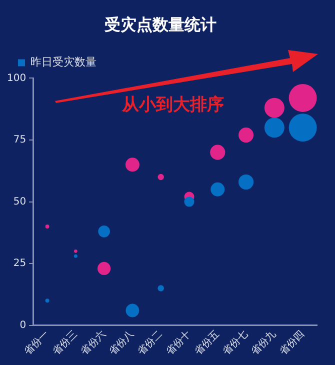 The height and width of the screenshot is (365, 335). What do you see at coordinates (150, 343) in the screenshot?
I see `x-tick-label: 省份二` at bounding box center [150, 343].